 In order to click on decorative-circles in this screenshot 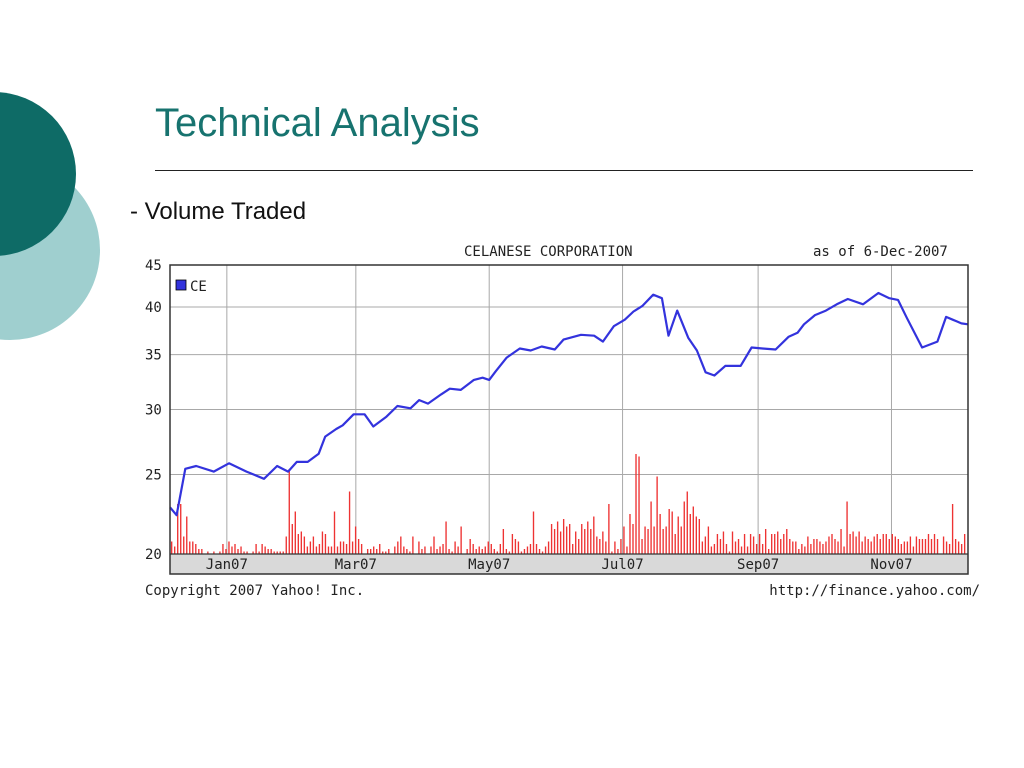, I will do `click(50, 216)`.